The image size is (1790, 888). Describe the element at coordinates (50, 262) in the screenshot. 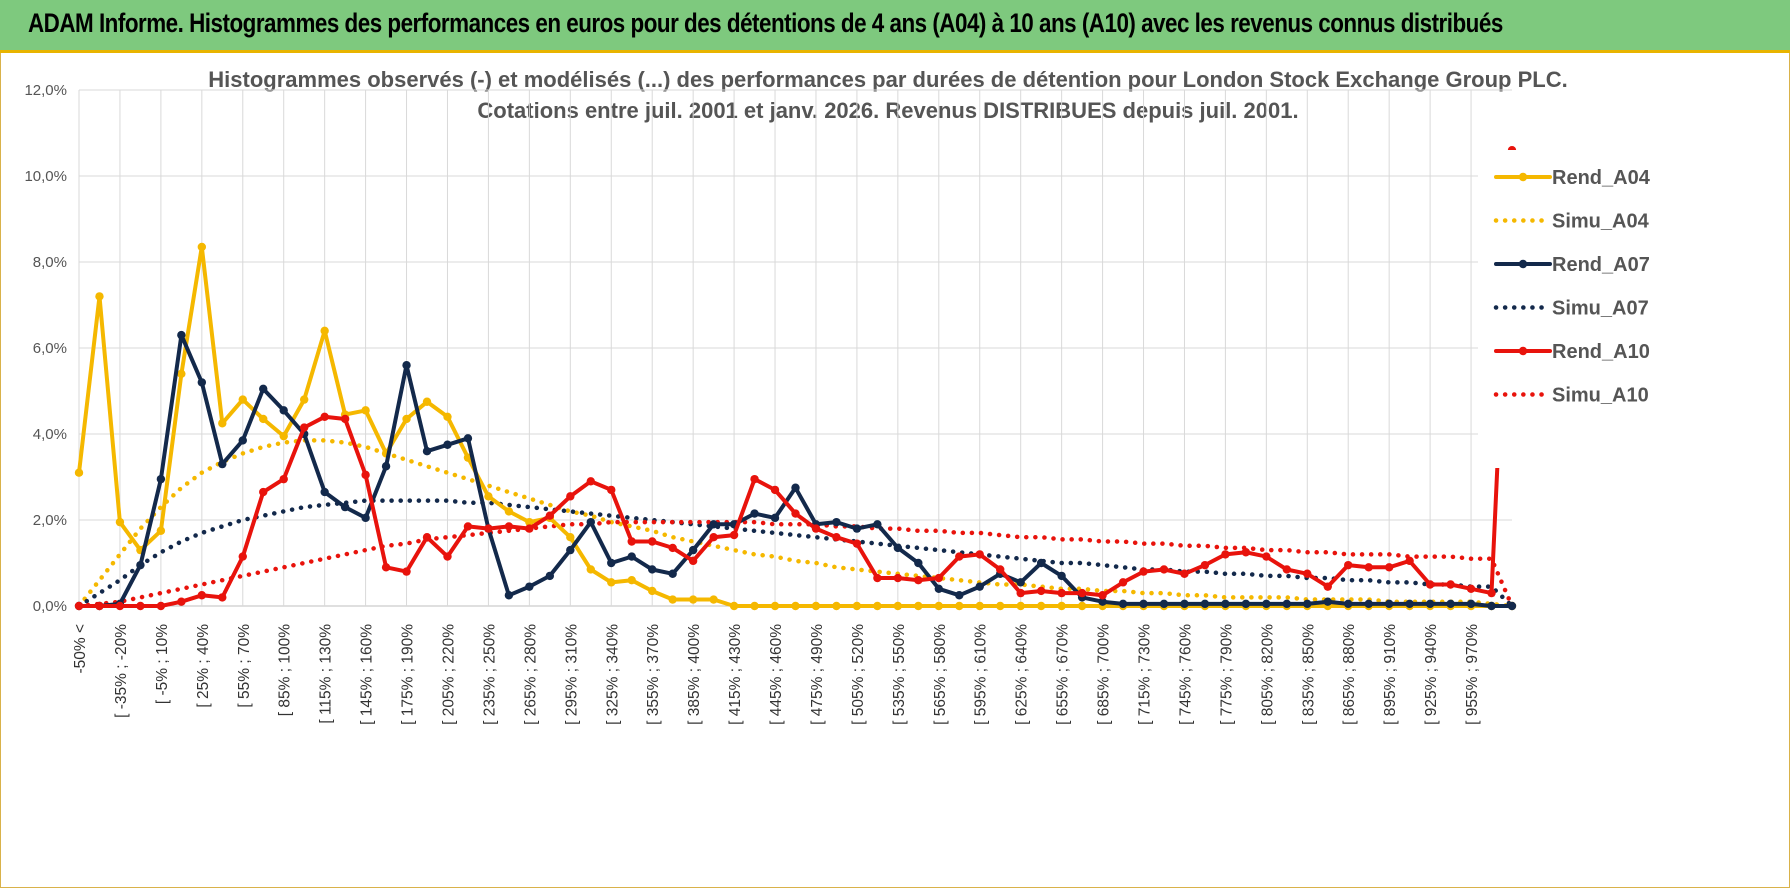

I see `y-tick-label: 8,0%` at that location.